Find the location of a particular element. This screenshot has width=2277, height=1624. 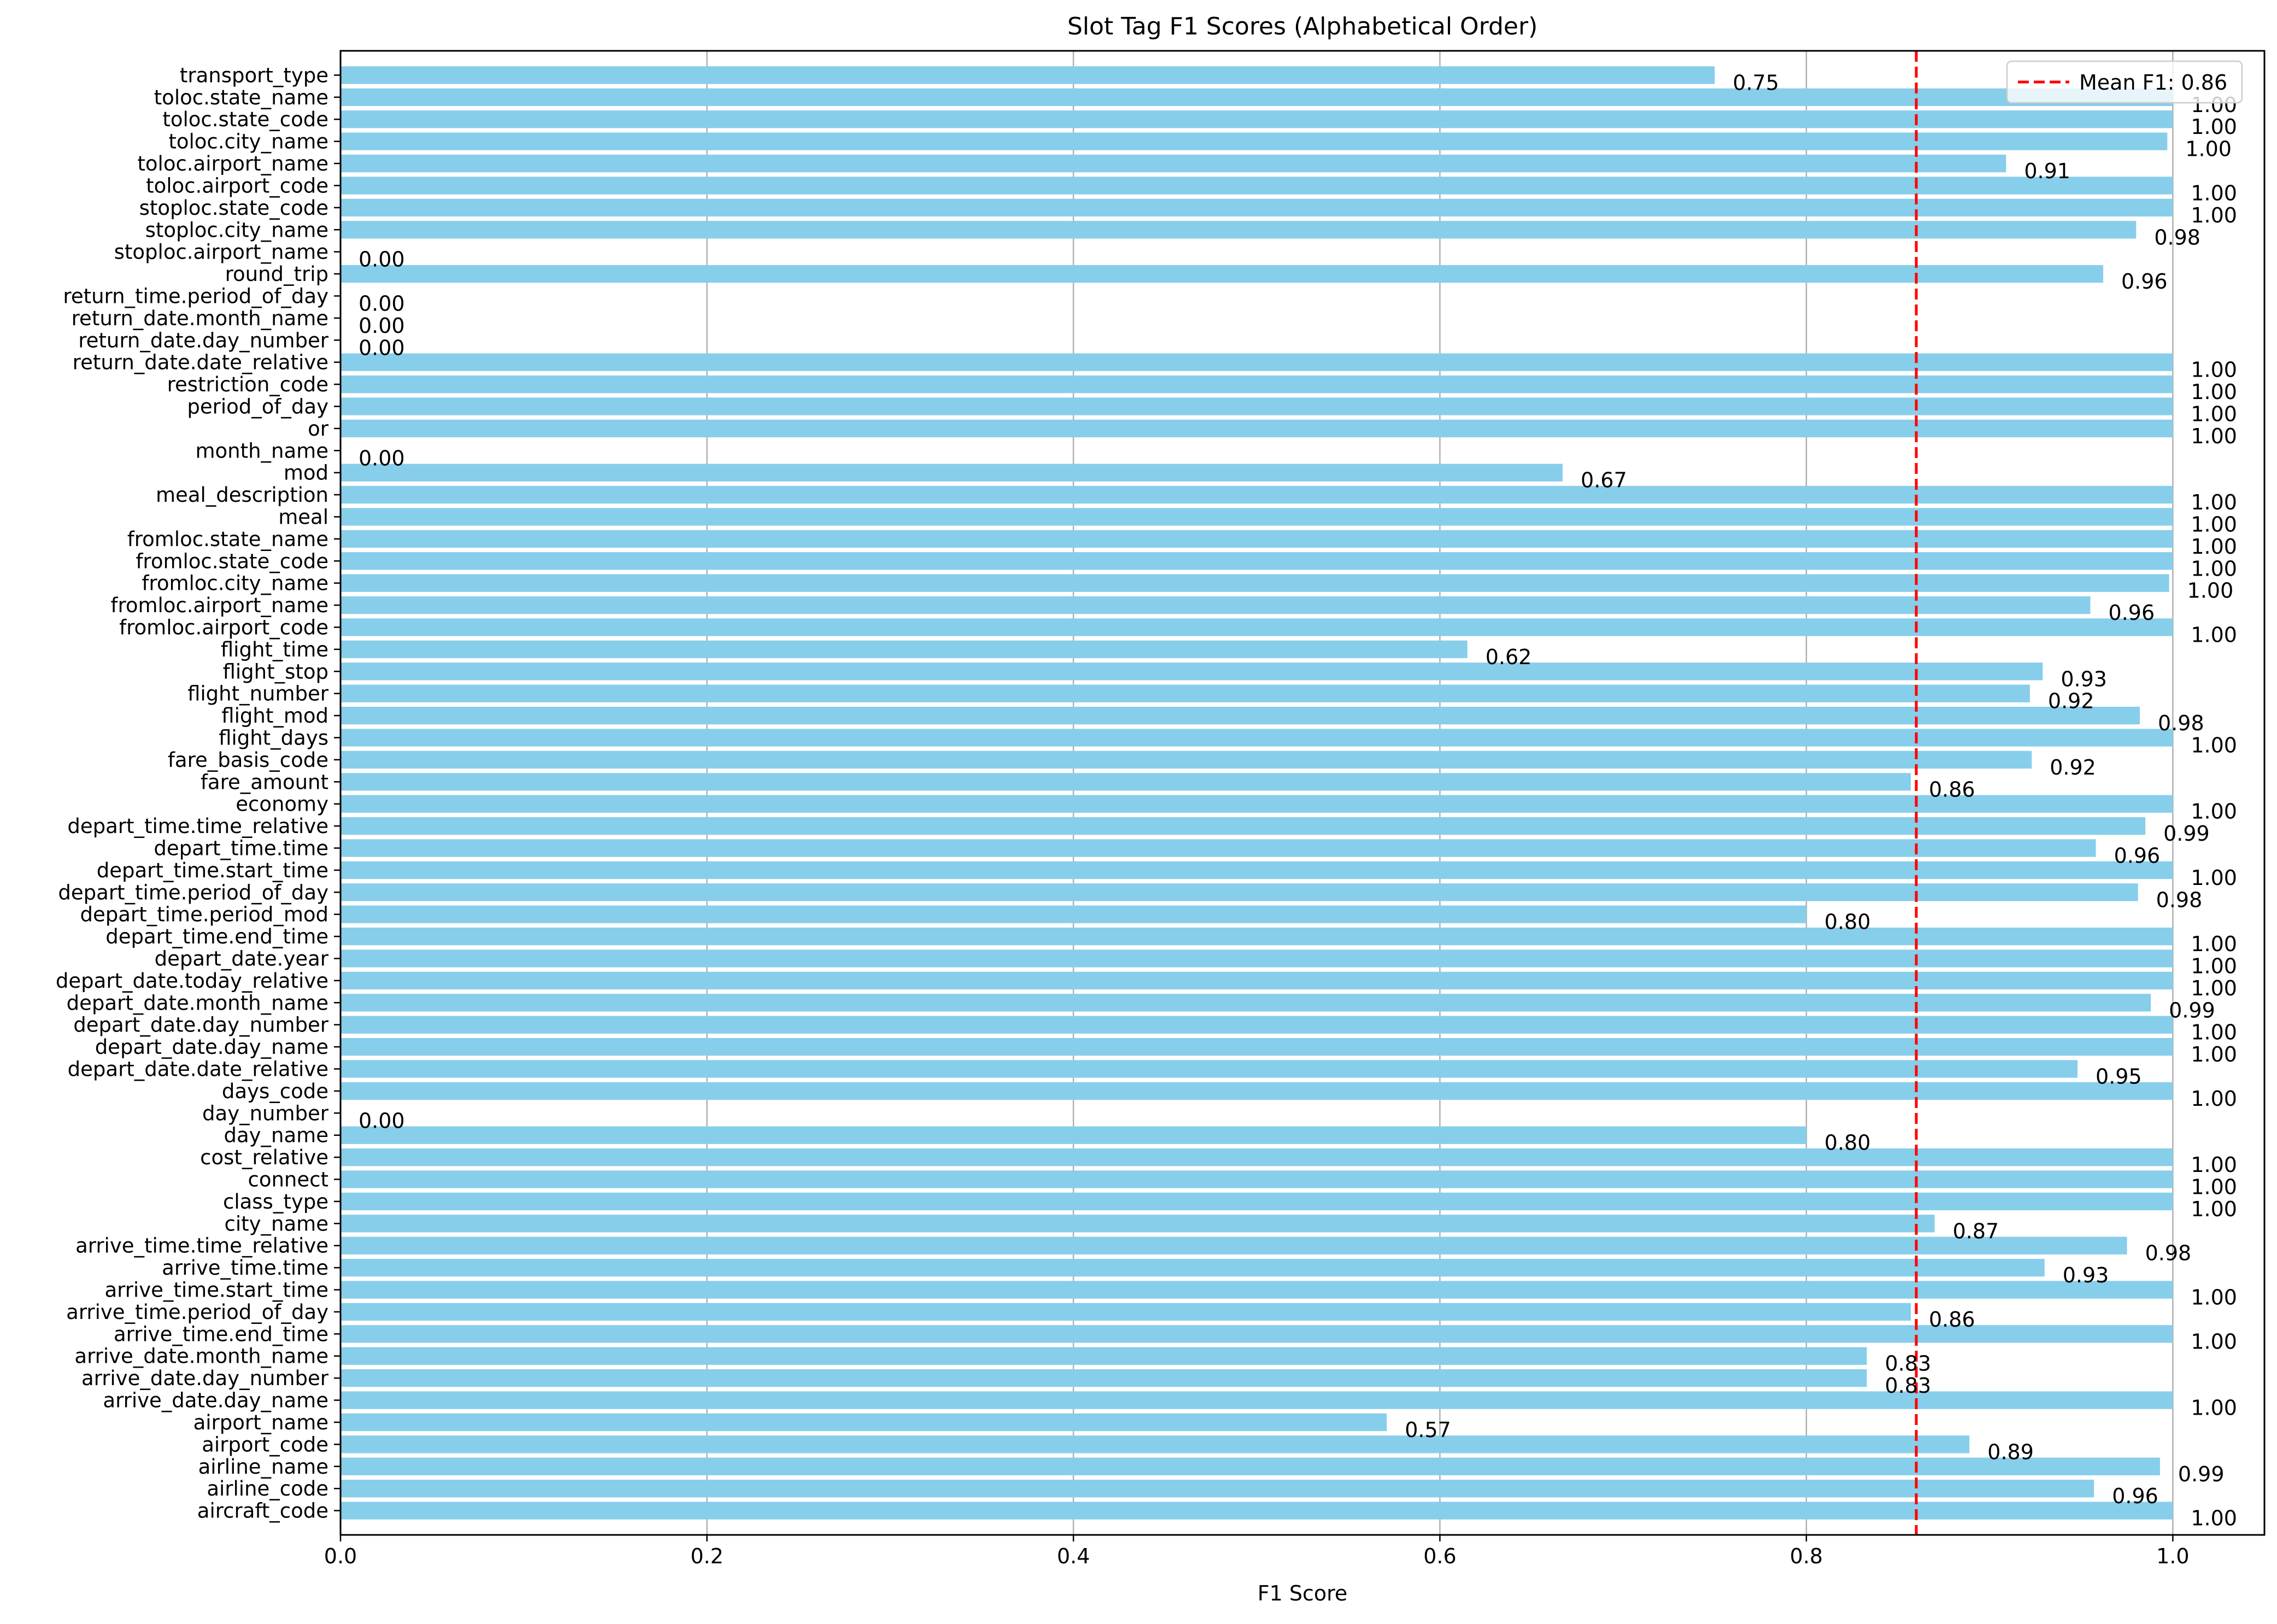

y-tick-label: fare_amount is located at coordinates (264, 782).